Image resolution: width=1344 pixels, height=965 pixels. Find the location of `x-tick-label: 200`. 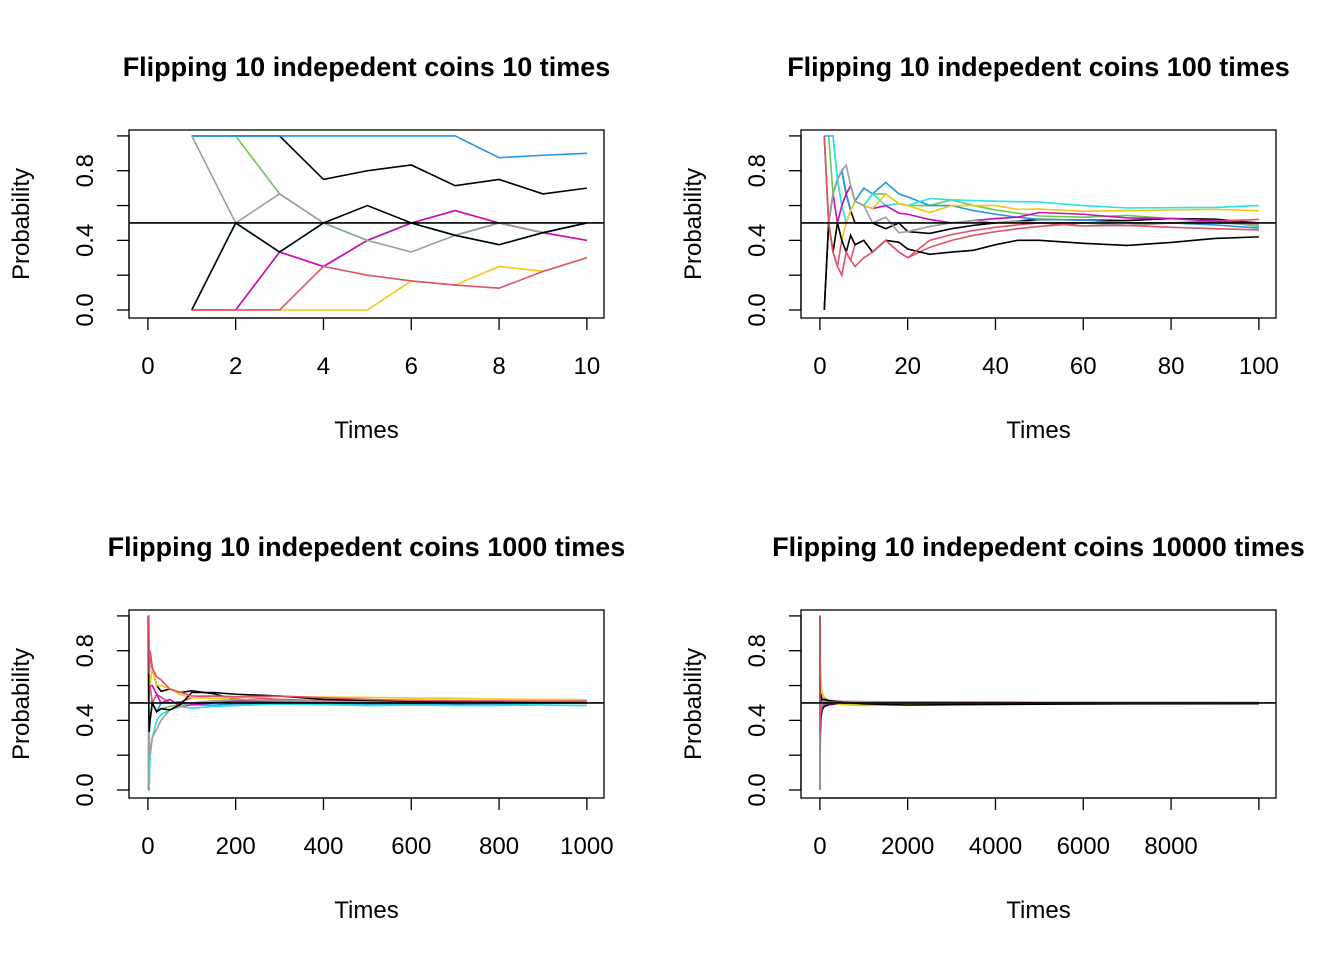

x-tick-label: 200 is located at coordinates (236, 846).